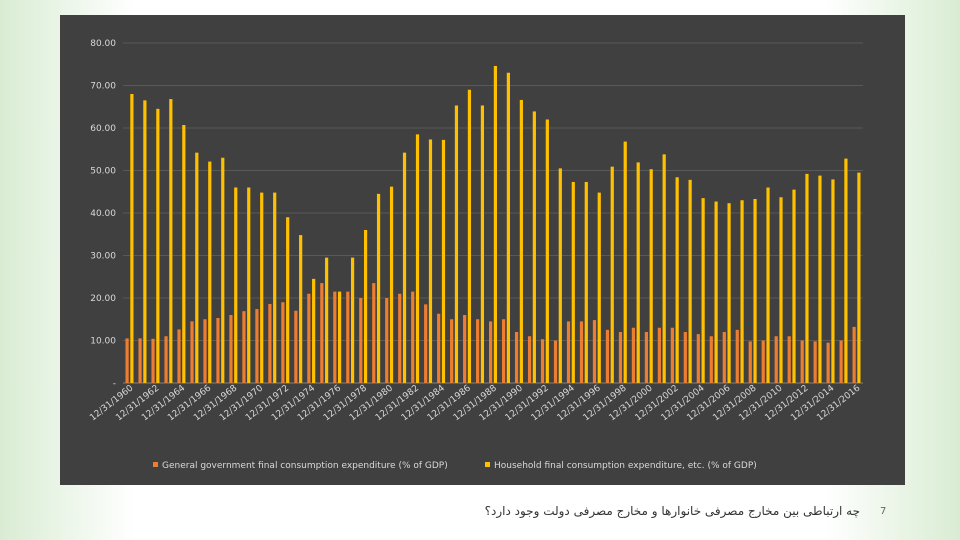  I want to click on y-tick-label: -, so click(114, 384).